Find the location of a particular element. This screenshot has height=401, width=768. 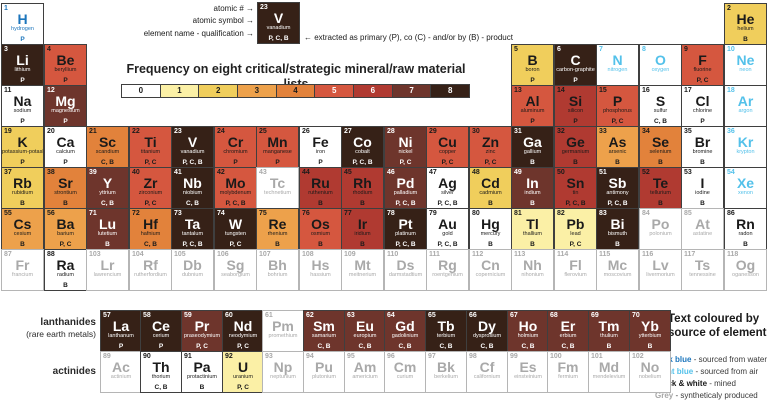

element-symbol: Rg is located at coordinates (447, 265).